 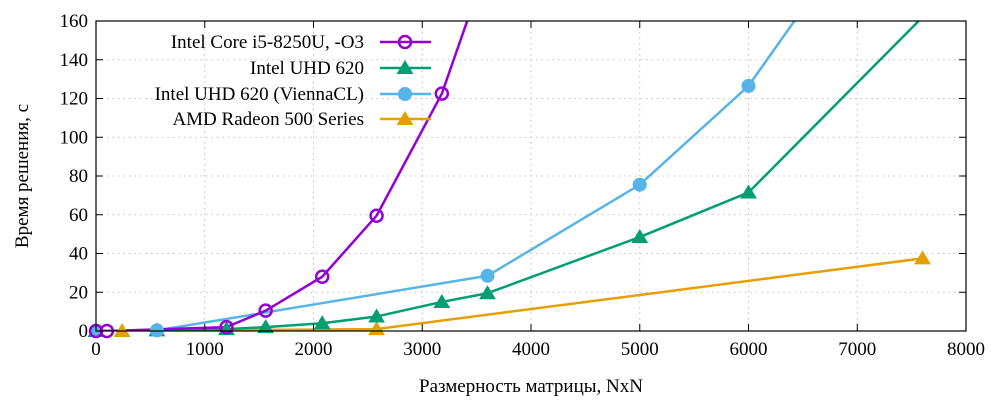 I want to click on legend-label: Intel Core i5-8250U, -O3, so click(x=267, y=42).